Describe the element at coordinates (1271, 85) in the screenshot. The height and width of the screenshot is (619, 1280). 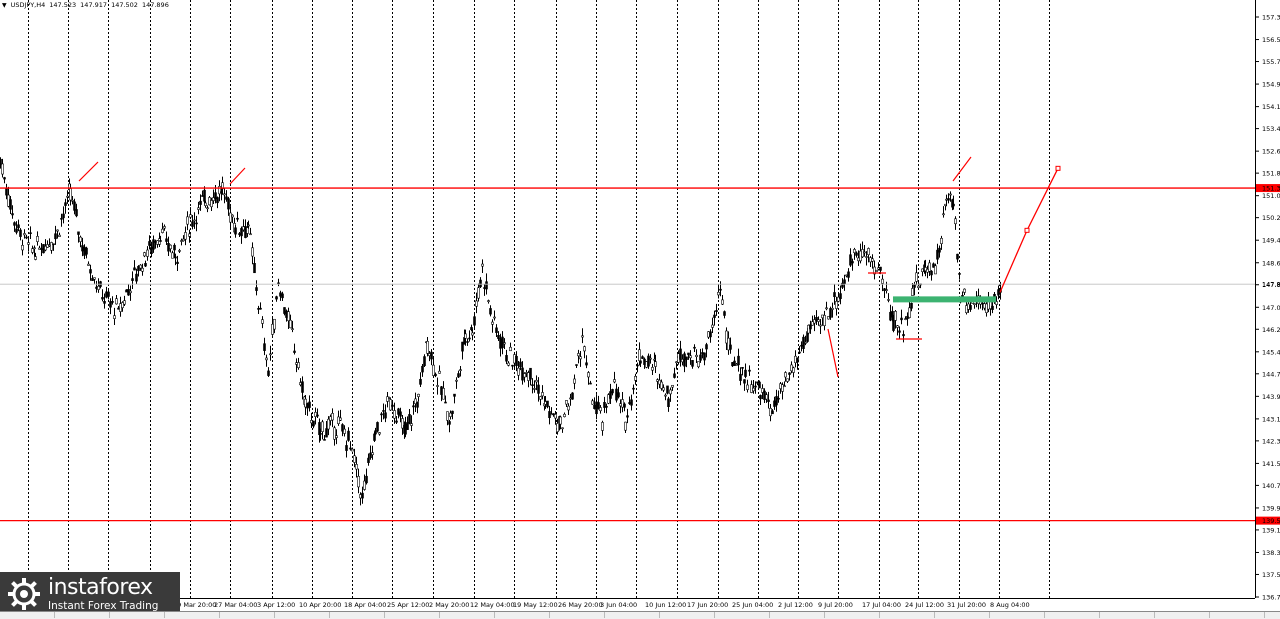
I see `price-tick-label: 154.99` at that location.